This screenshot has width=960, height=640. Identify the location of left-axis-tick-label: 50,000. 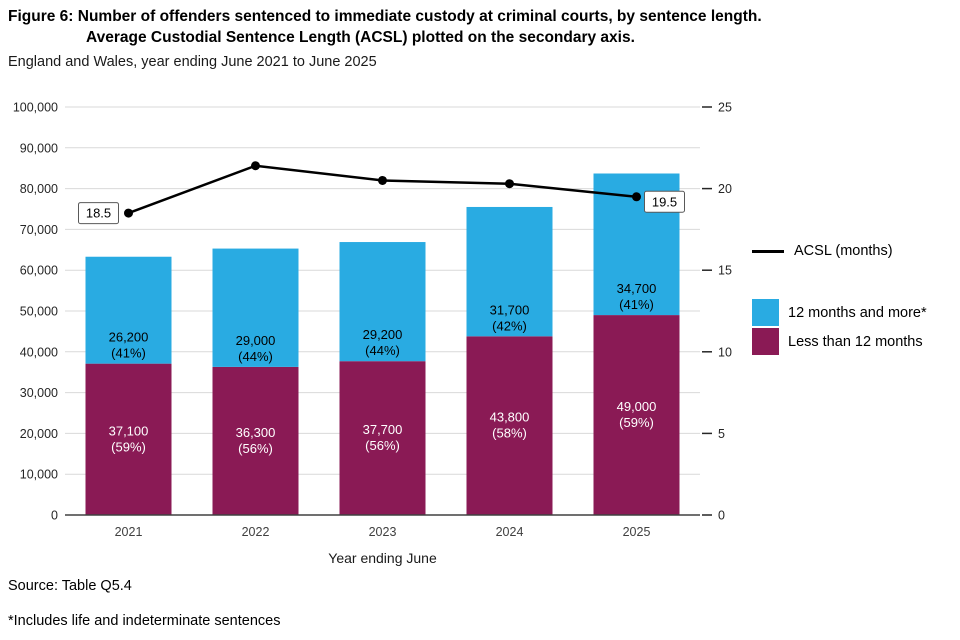
(39, 312).